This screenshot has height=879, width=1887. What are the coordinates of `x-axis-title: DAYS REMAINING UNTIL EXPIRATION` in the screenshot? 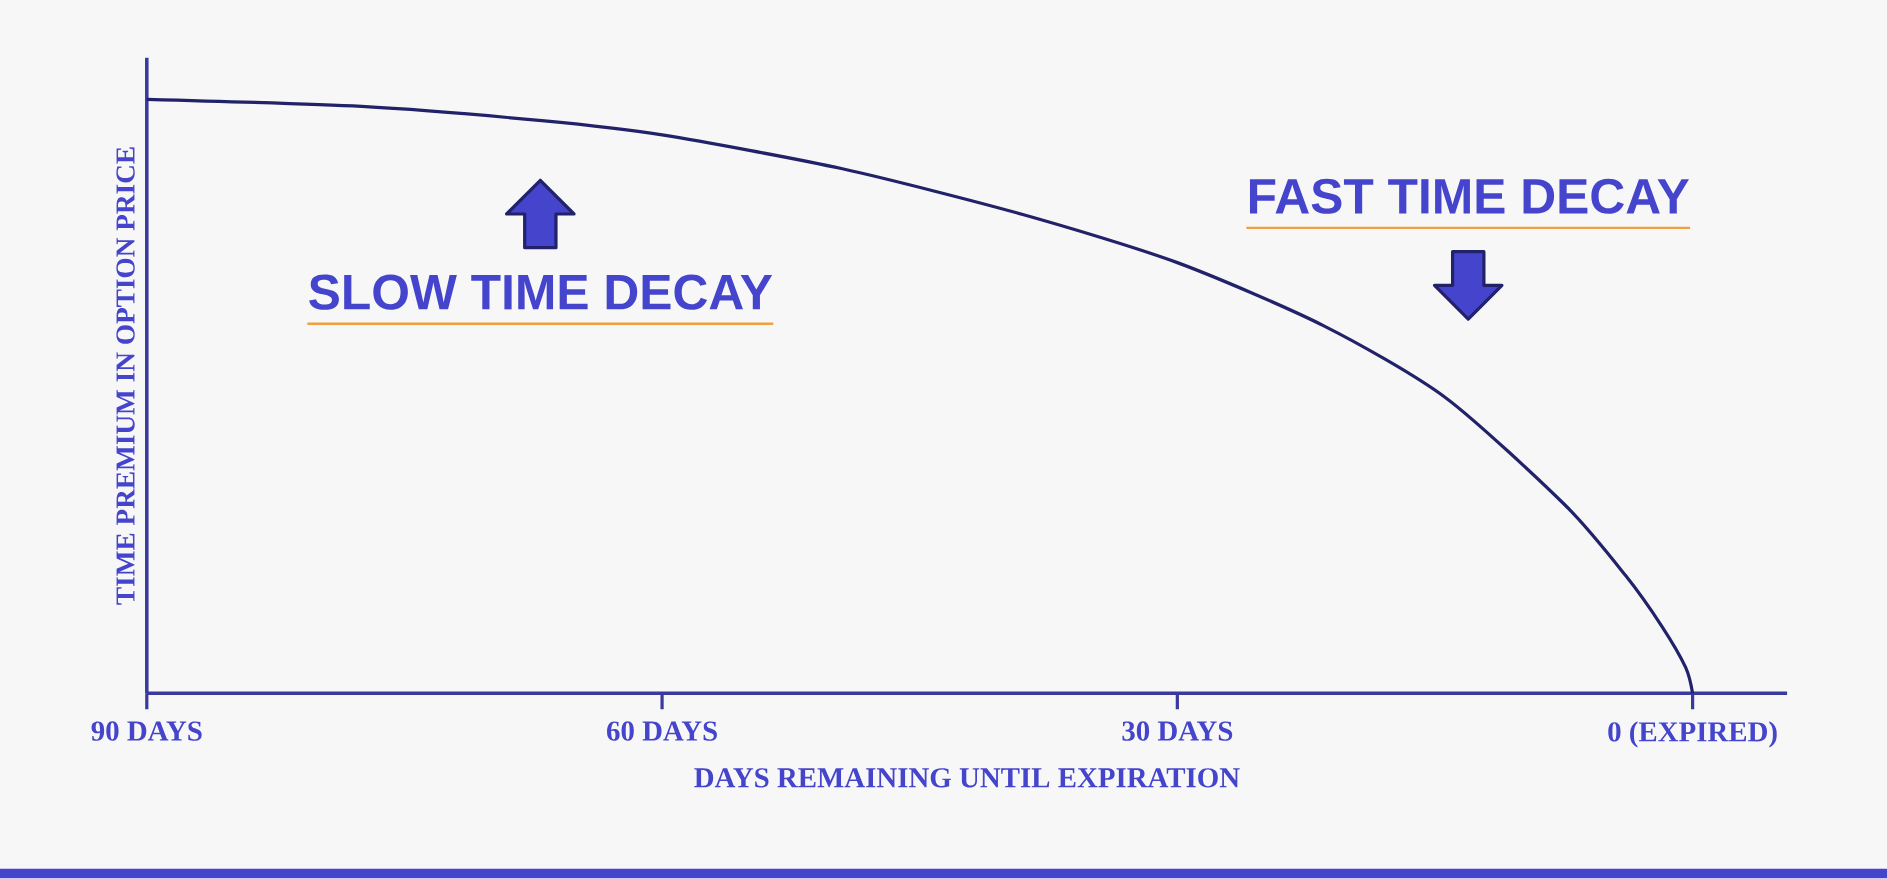 It's located at (967, 778).